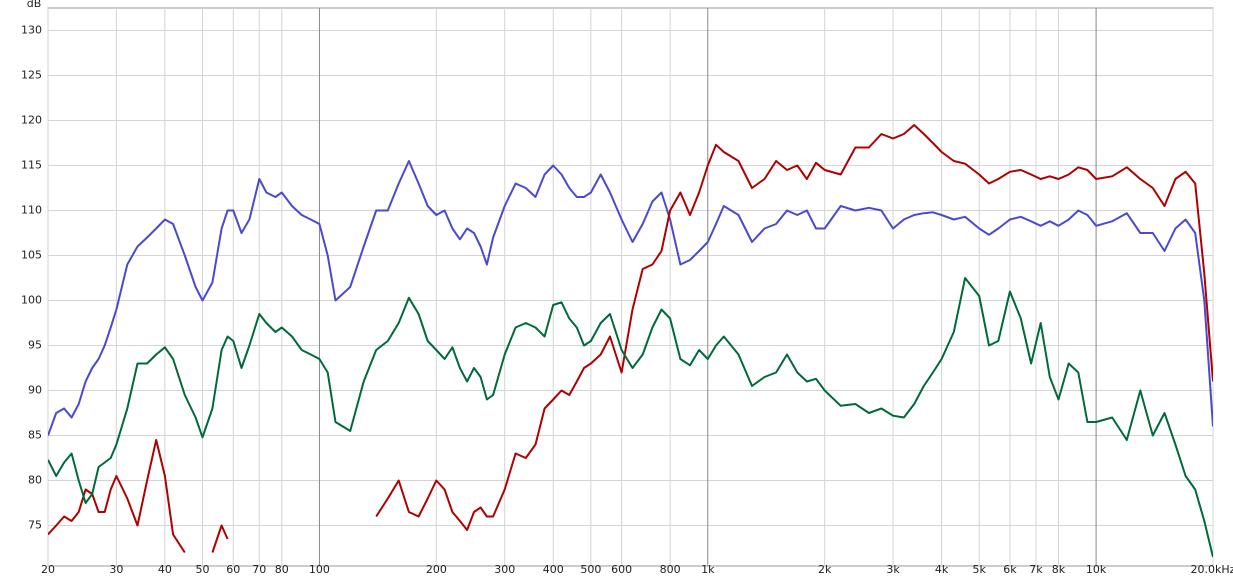 The width and height of the screenshot is (1233, 577). What do you see at coordinates (31, 120) in the screenshot?
I see `y-tick-label: 120` at bounding box center [31, 120].